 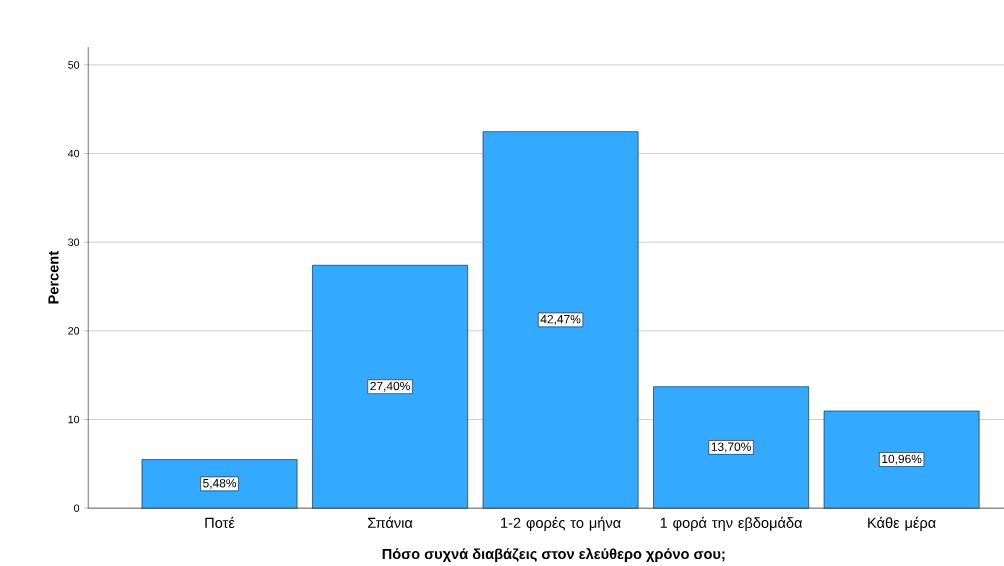 What do you see at coordinates (390, 522) in the screenshot?
I see `x-tick-label: Σπάνια` at bounding box center [390, 522].